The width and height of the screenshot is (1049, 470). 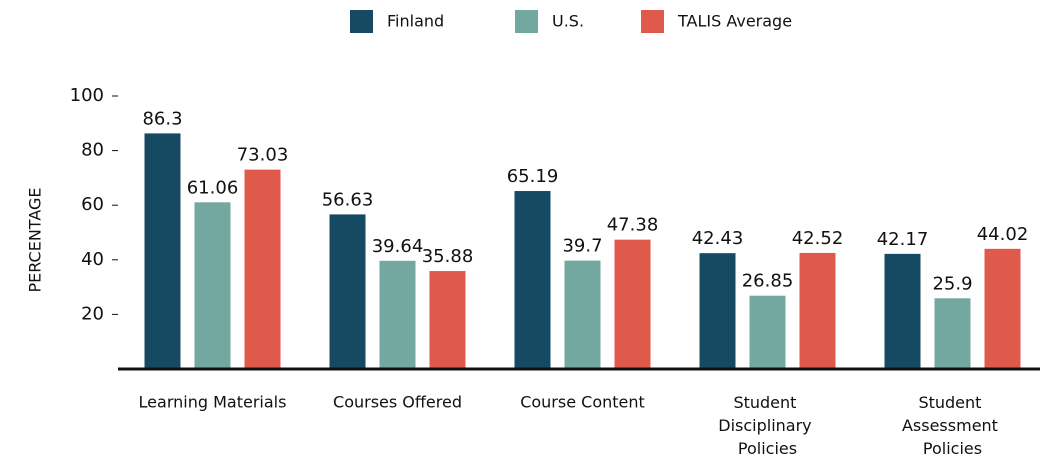 What do you see at coordinates (263, 155) in the screenshot?
I see `value-label: 73.03` at bounding box center [263, 155].